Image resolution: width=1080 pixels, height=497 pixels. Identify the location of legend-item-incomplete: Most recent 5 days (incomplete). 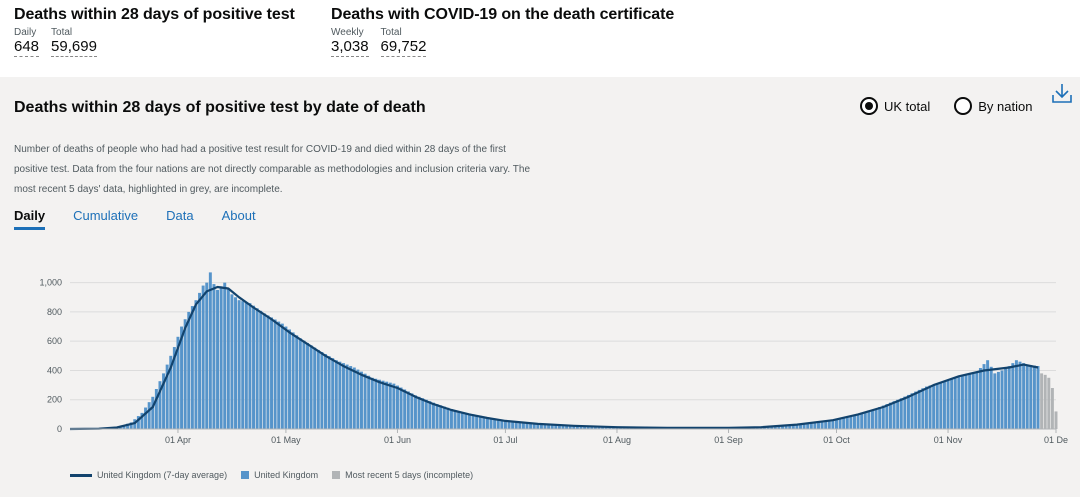
(402, 475).